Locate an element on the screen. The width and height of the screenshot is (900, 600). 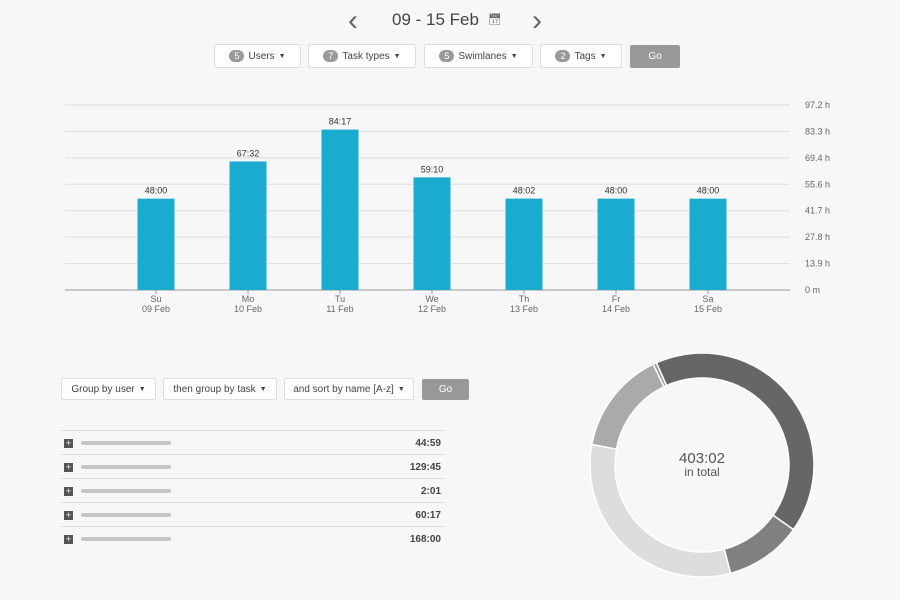
x-tick-date: 12 Feb is located at coordinates (432, 309).